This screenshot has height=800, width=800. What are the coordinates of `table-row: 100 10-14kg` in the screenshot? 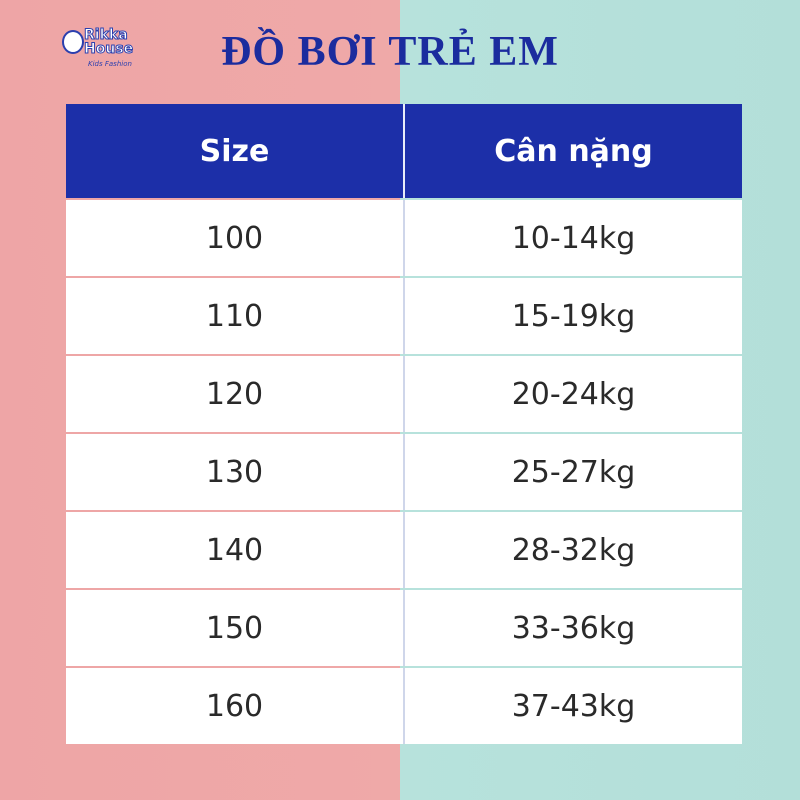 It's located at (404, 238).